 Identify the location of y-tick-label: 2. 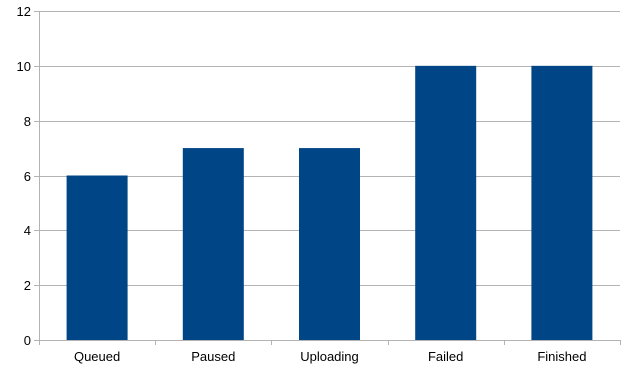
(27, 285).